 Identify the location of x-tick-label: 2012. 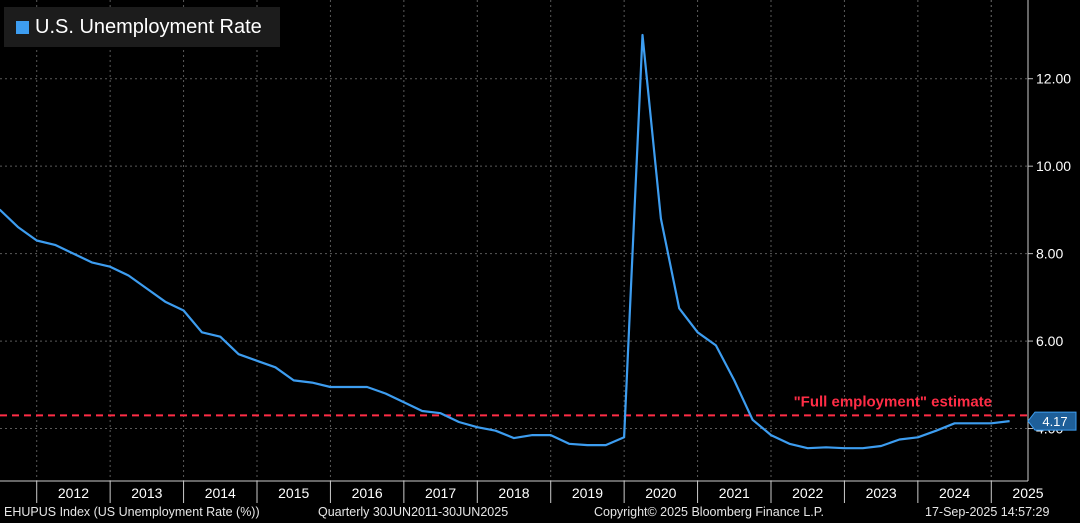
(73, 493).